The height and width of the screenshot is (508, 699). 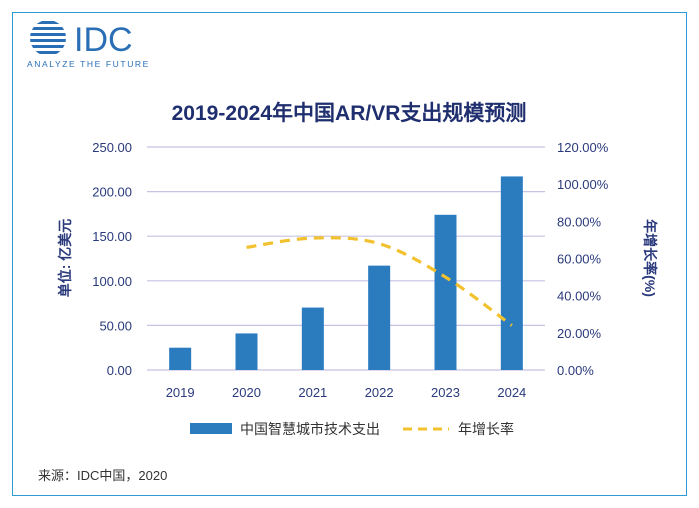 I want to click on legend-line-label: 年增长率, so click(x=486, y=429).